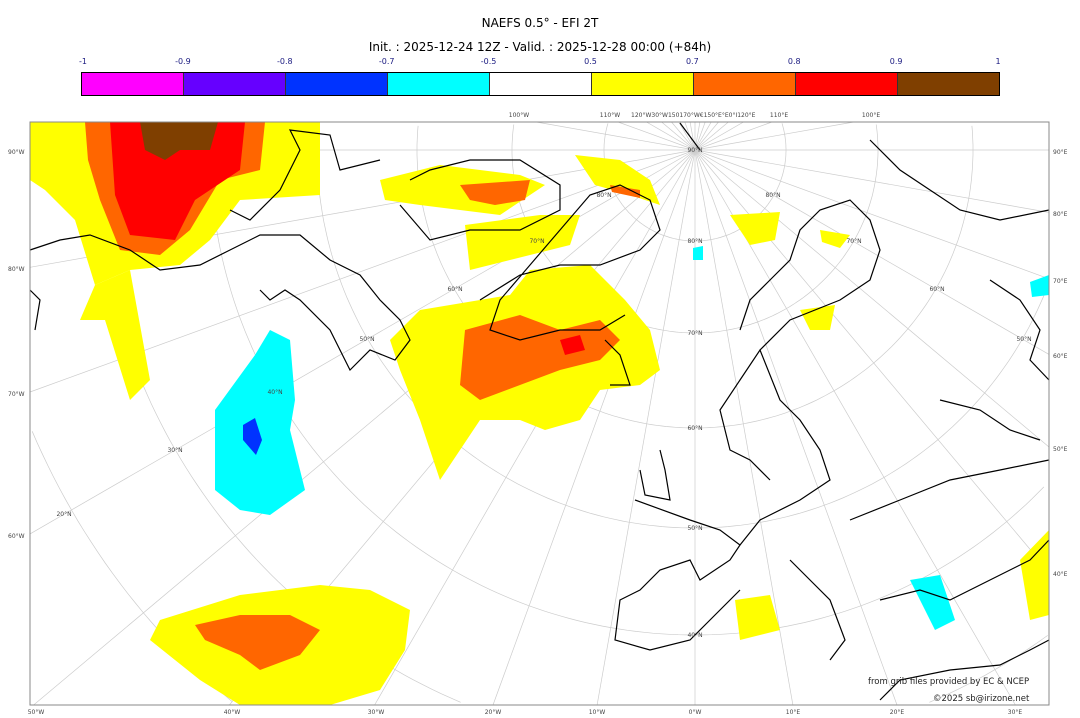 The image size is (1080, 718). What do you see at coordinates (284, 61) in the screenshot?
I see `colorbar-tick: -0.8` at bounding box center [284, 61].